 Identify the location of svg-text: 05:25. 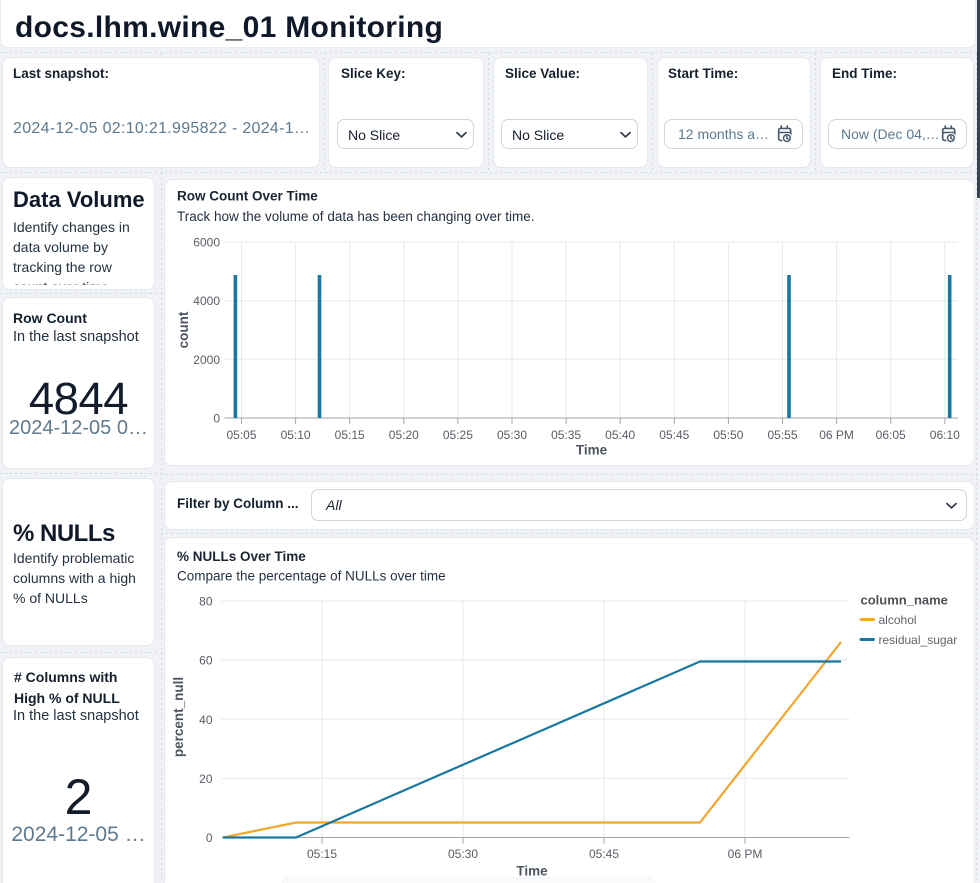
(458, 435).